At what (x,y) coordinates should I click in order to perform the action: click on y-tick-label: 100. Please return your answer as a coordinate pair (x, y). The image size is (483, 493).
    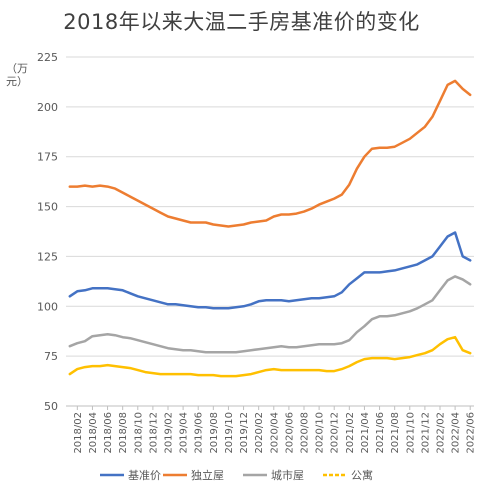
    Looking at the image, I should click on (47, 306).